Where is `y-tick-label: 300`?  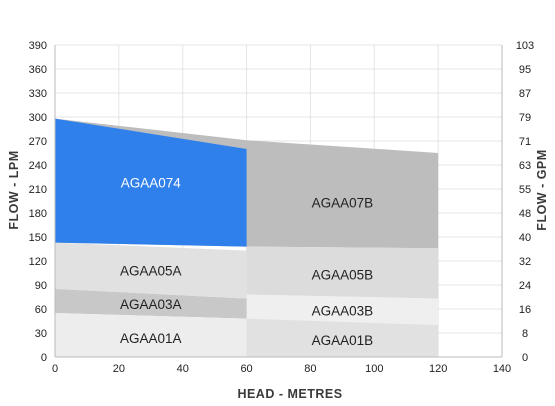 y-tick-label: 300 is located at coordinates (38, 118).